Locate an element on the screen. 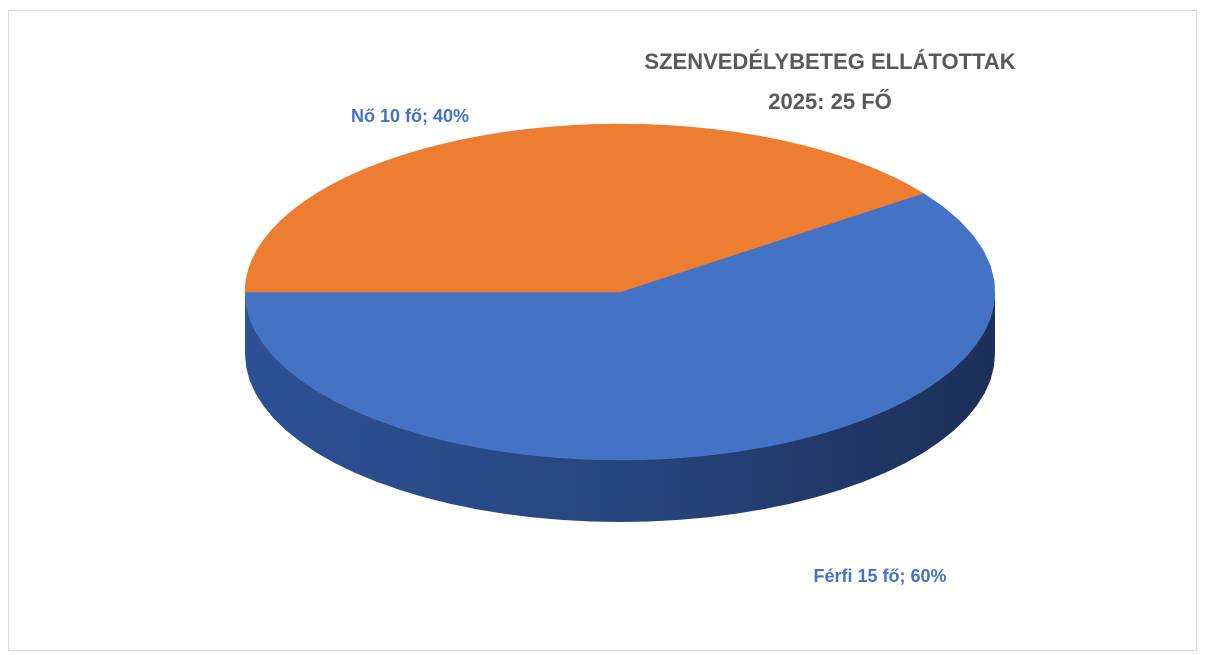  data-label: Nő 10 fő; 40% is located at coordinates (410, 116).